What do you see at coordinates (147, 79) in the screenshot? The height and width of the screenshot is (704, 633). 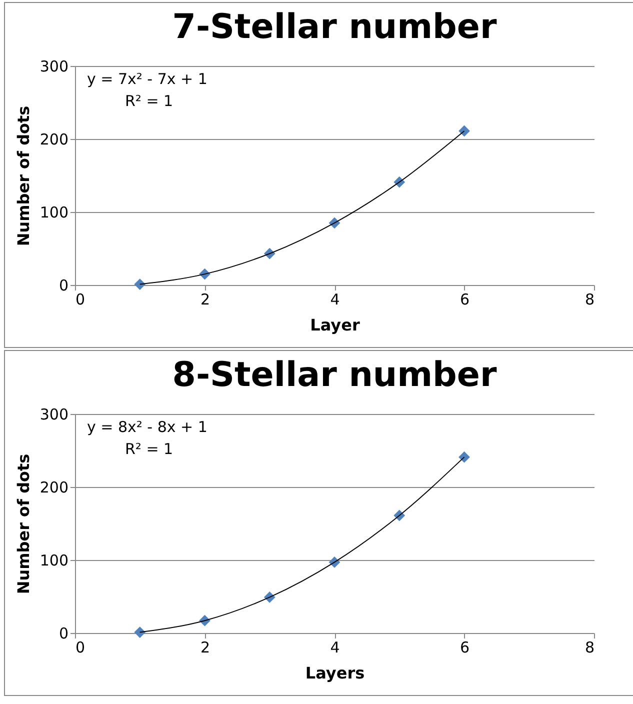 I see `annotation: y = 7x² - 7x + 1` at bounding box center [147, 79].